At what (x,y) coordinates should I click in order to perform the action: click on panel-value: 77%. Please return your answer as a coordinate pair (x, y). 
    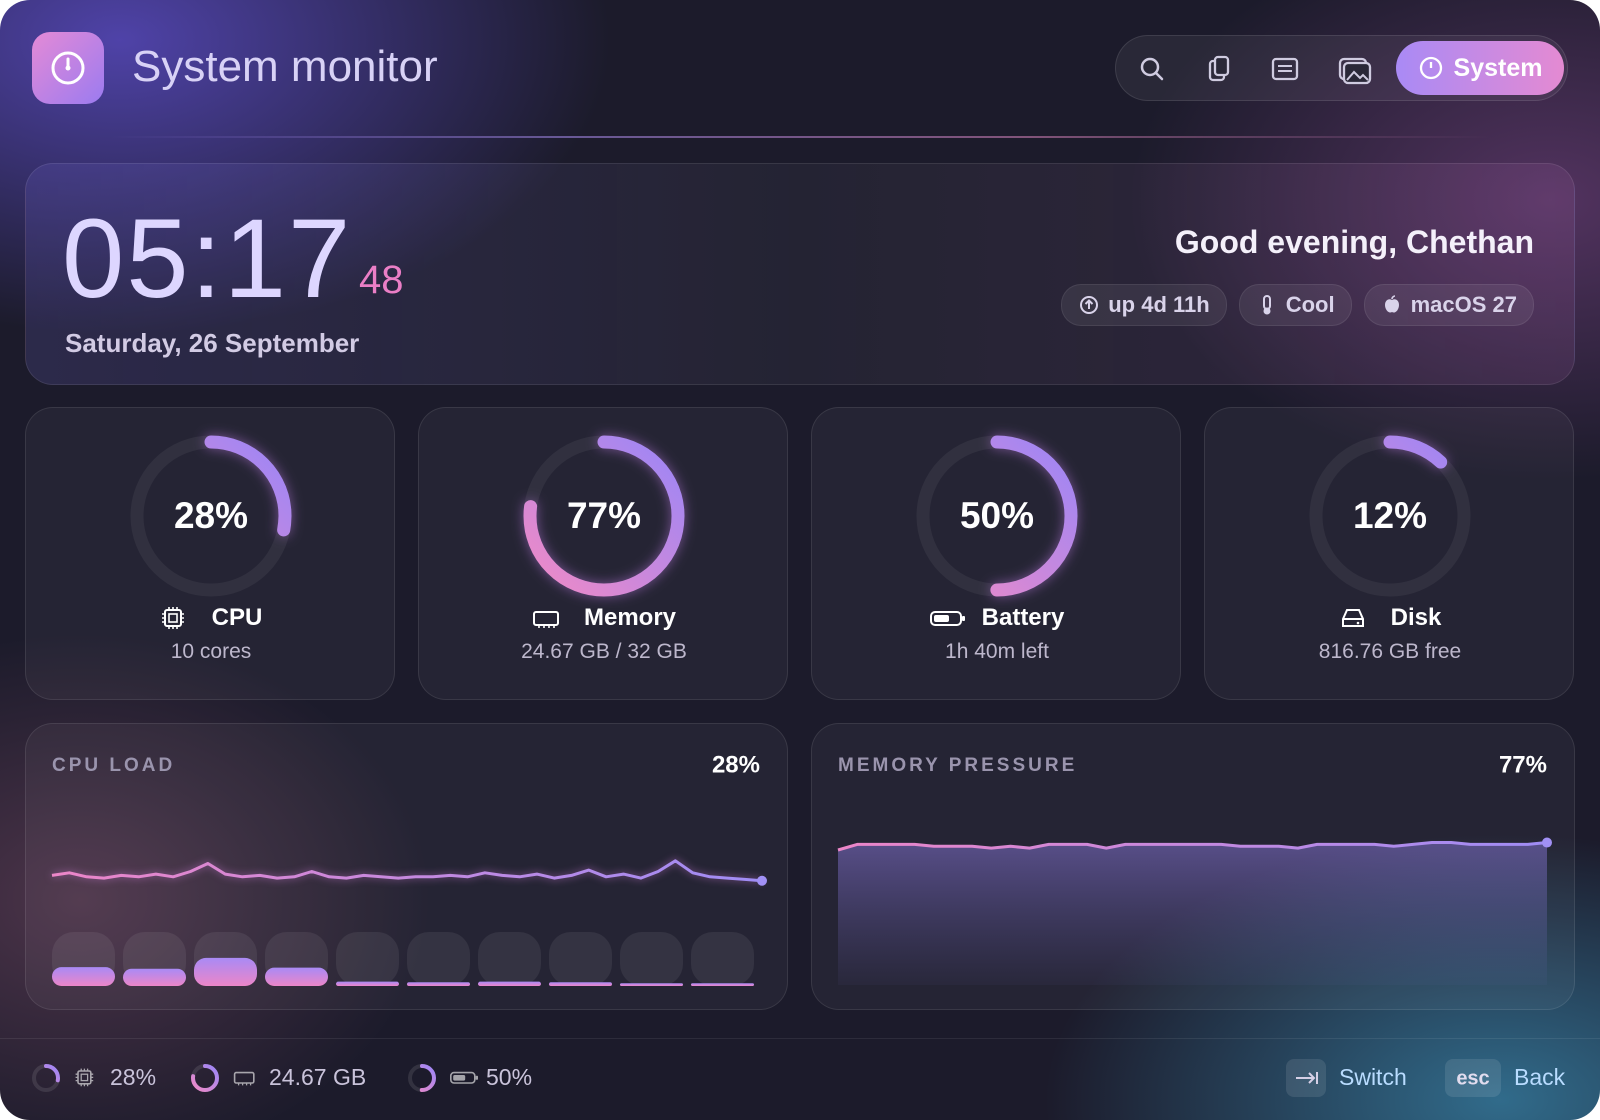
    Looking at the image, I should click on (1523, 764).